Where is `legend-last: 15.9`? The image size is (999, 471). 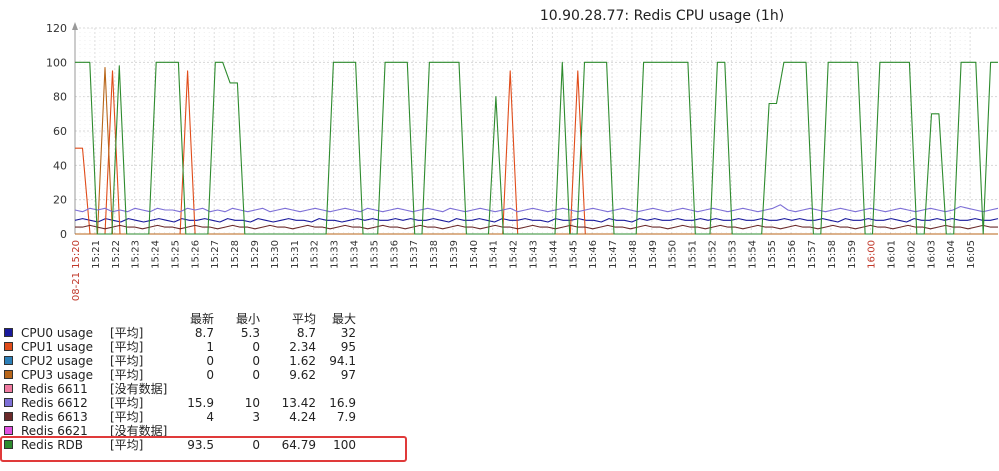
legend-last: 15.9 is located at coordinates (200, 403).